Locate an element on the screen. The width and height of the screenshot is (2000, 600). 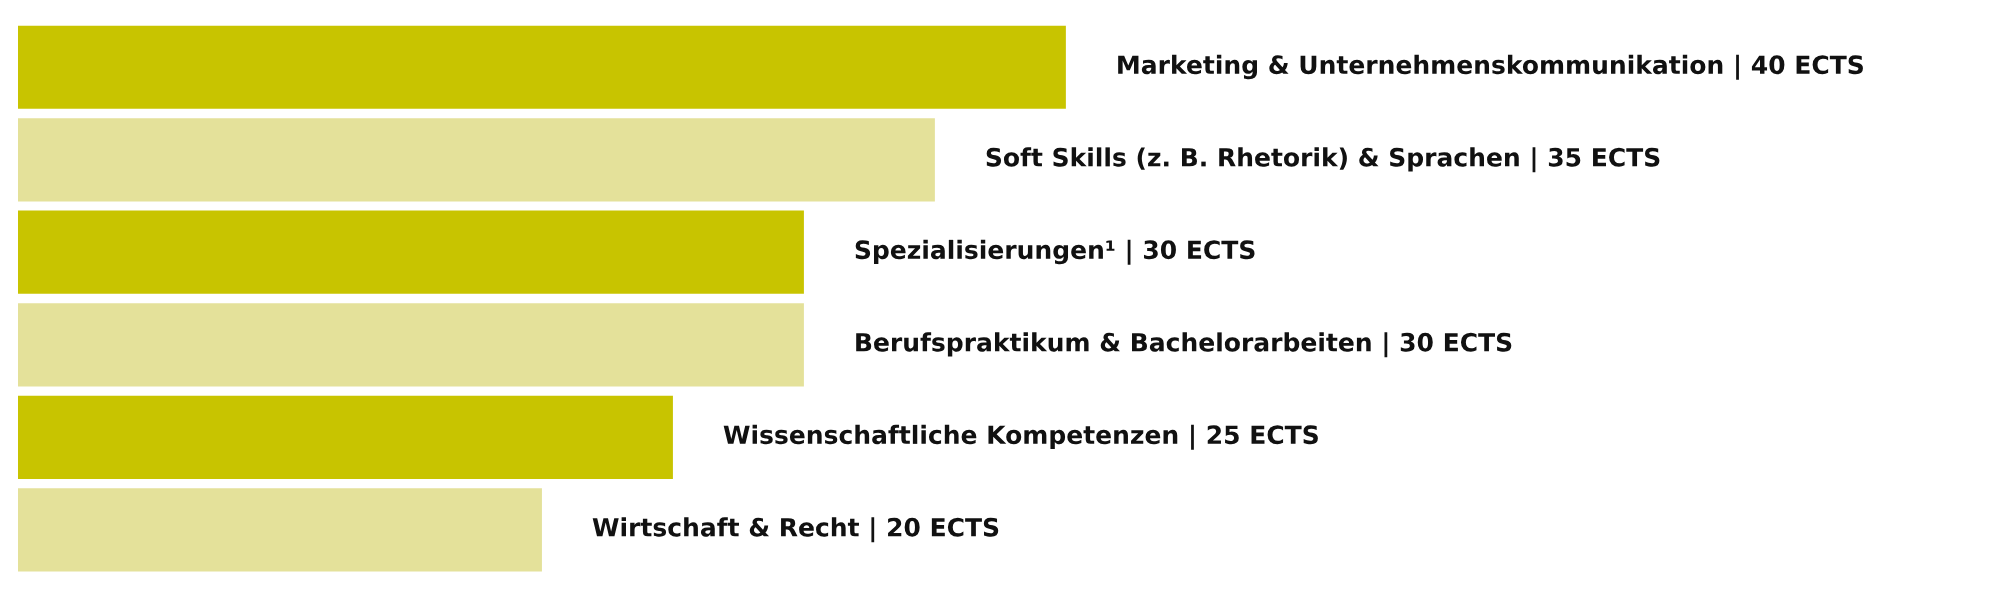
data-label: Soft Skills (z. B. Rhetorik) & Sprachen | 35 ECTS is located at coordinates (1323, 160).